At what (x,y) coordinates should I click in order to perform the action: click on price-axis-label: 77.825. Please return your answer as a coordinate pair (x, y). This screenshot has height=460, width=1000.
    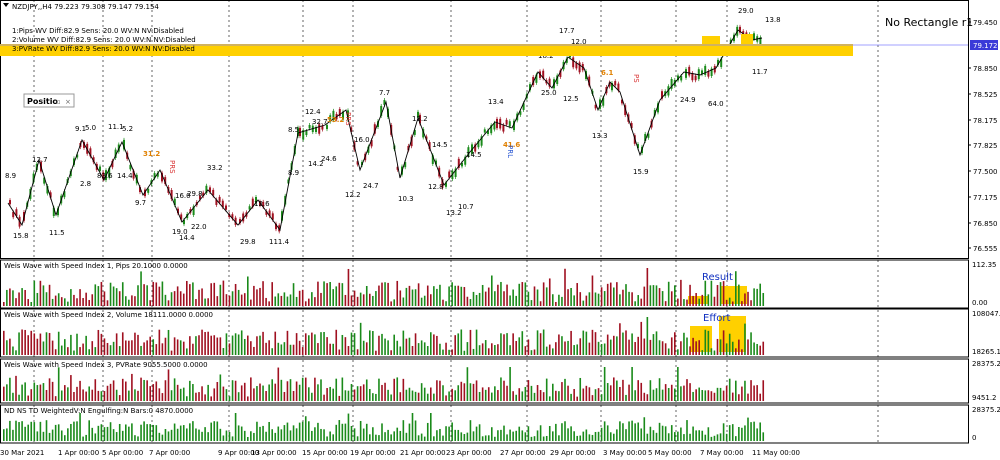
    Looking at the image, I should click on (985, 146).